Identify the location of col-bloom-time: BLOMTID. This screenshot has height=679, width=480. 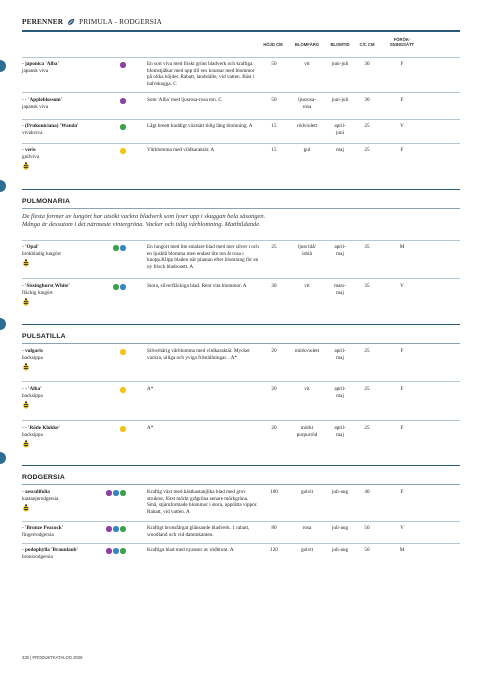
(340, 44).